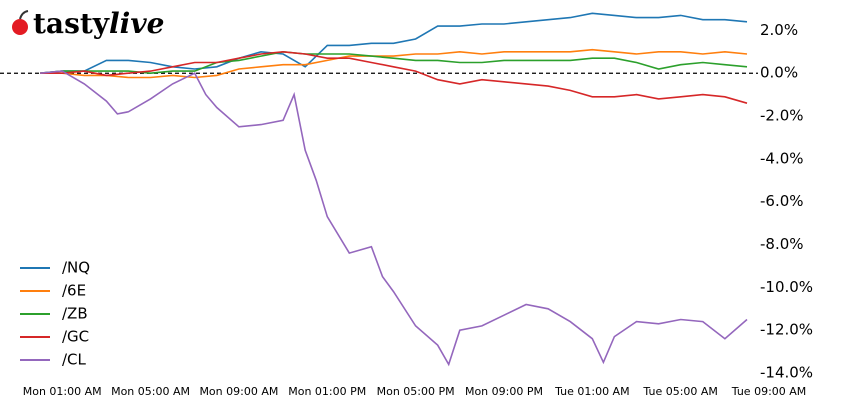  I want to click on legend-label: /NQ, so click(76, 268).